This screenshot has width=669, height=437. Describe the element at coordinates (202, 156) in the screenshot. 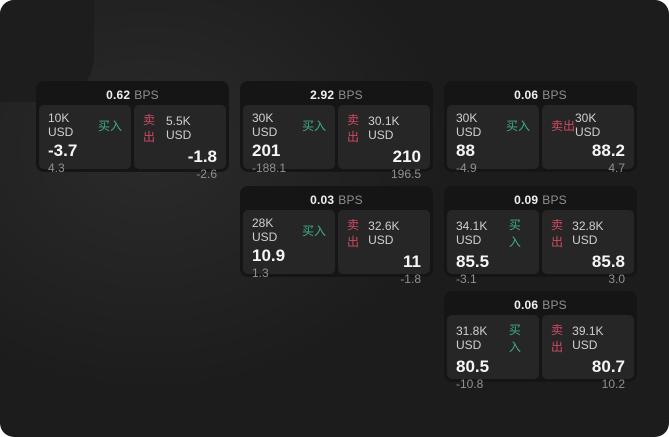

I see `sell-price: -1.8` at that location.